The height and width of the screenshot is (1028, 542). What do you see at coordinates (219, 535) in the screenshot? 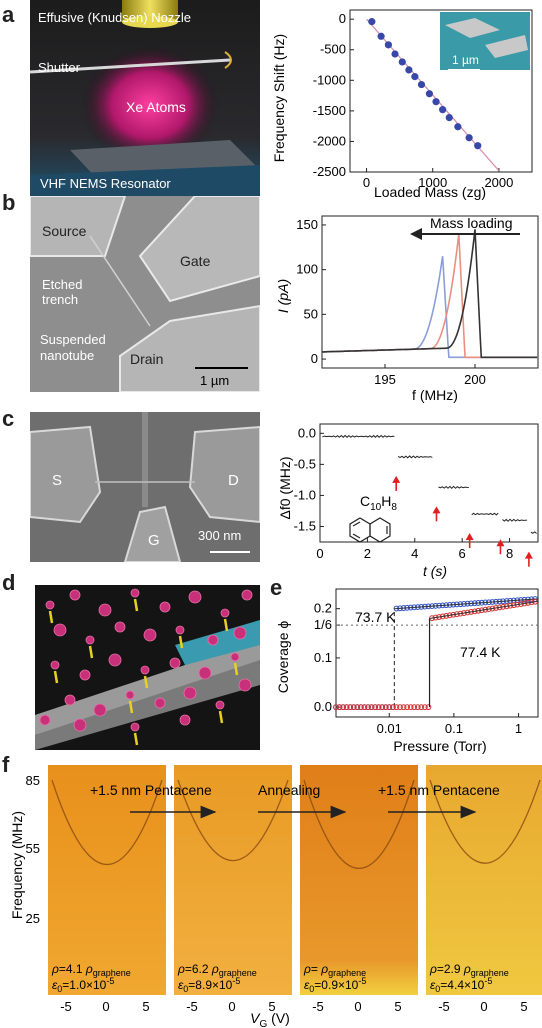
I see `label-scale-c: 300 nm` at bounding box center [219, 535].